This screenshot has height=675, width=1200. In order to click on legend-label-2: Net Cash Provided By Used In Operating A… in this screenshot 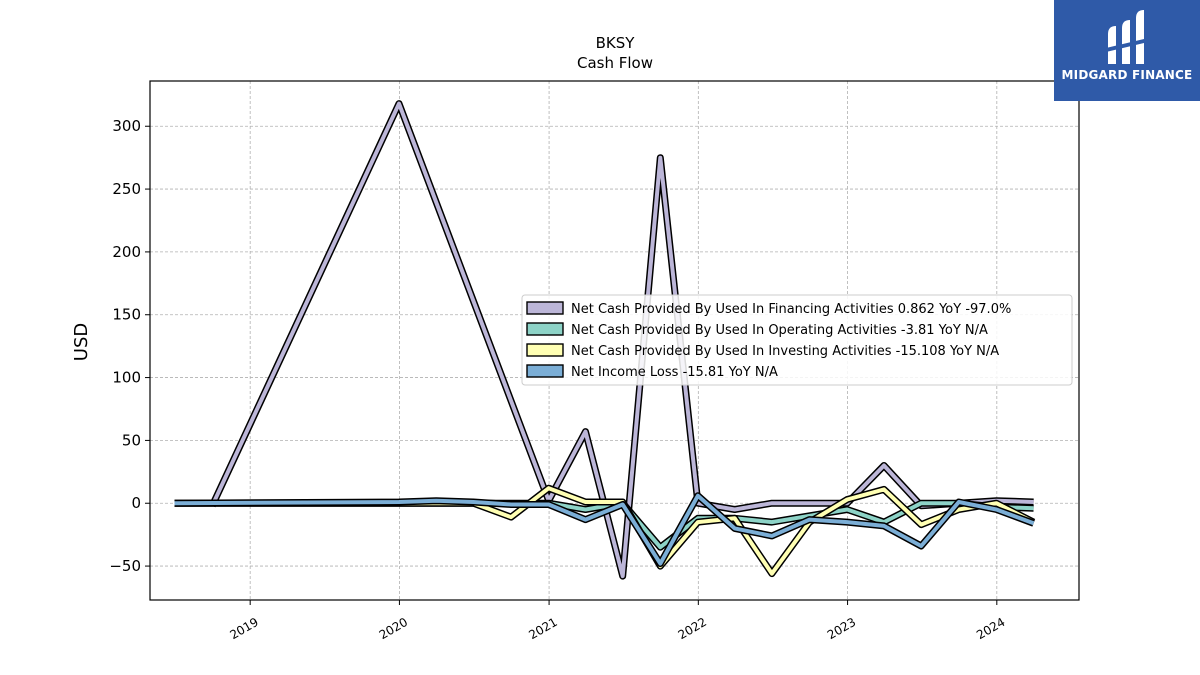, I will do `click(779, 330)`.